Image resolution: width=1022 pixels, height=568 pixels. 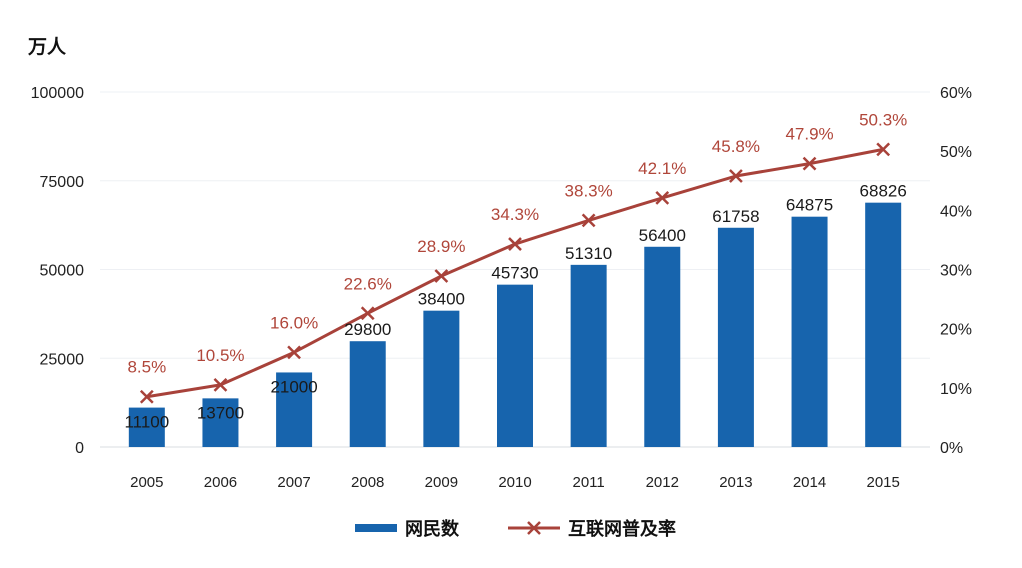 What do you see at coordinates (588, 253) in the screenshot?
I see `bar-data-label: 51310` at bounding box center [588, 253].